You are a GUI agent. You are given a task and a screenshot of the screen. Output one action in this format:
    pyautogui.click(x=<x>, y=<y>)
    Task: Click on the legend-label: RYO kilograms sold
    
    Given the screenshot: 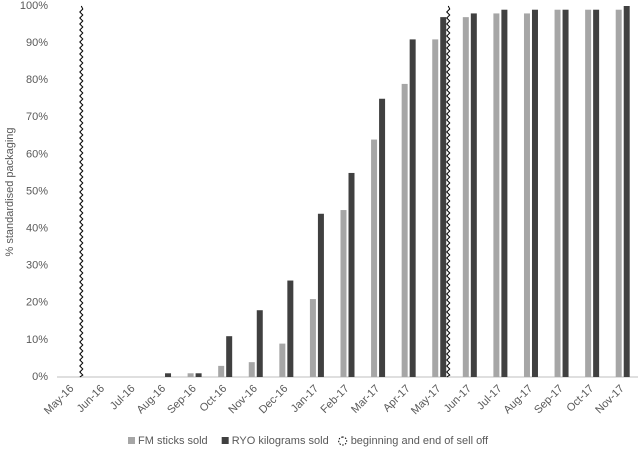 What is the action you would take?
    pyautogui.click(x=280, y=441)
    